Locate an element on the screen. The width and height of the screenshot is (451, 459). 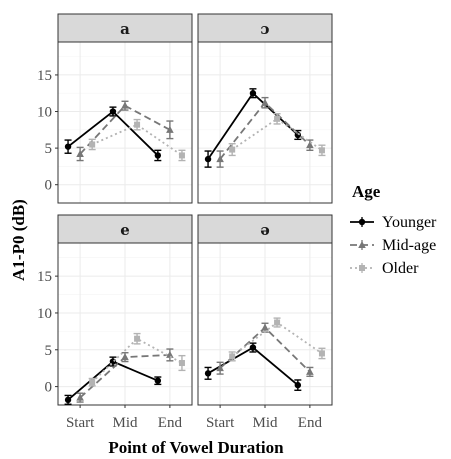
legend-item-older: Older is located at coordinates (384, 268).